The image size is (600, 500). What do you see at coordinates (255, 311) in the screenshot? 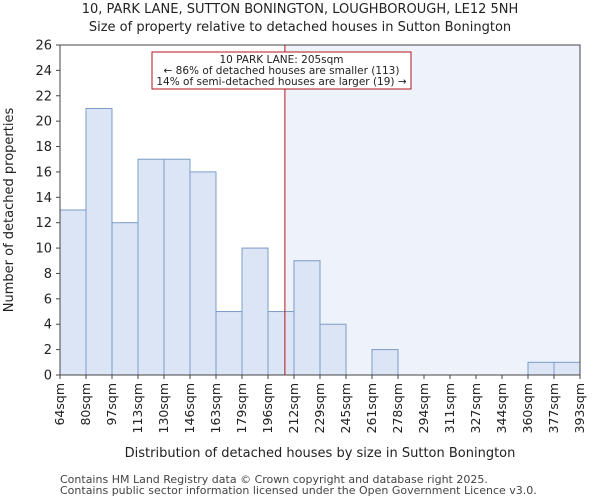
I see `bar-179sqm` at bounding box center [255, 311].